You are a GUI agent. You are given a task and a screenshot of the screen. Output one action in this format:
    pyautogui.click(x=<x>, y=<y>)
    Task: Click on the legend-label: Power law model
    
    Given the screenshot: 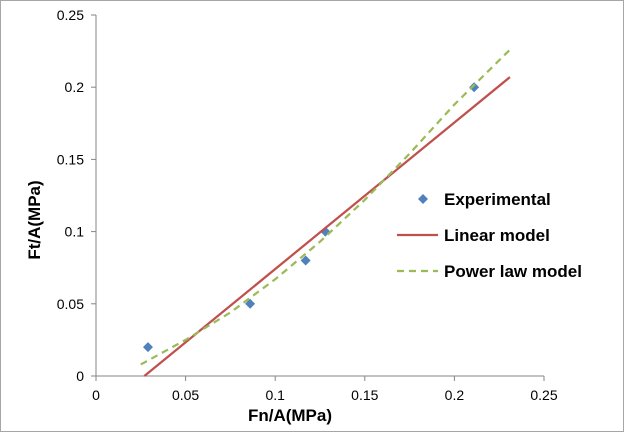 What is the action you would take?
    pyautogui.click(x=513, y=271)
    